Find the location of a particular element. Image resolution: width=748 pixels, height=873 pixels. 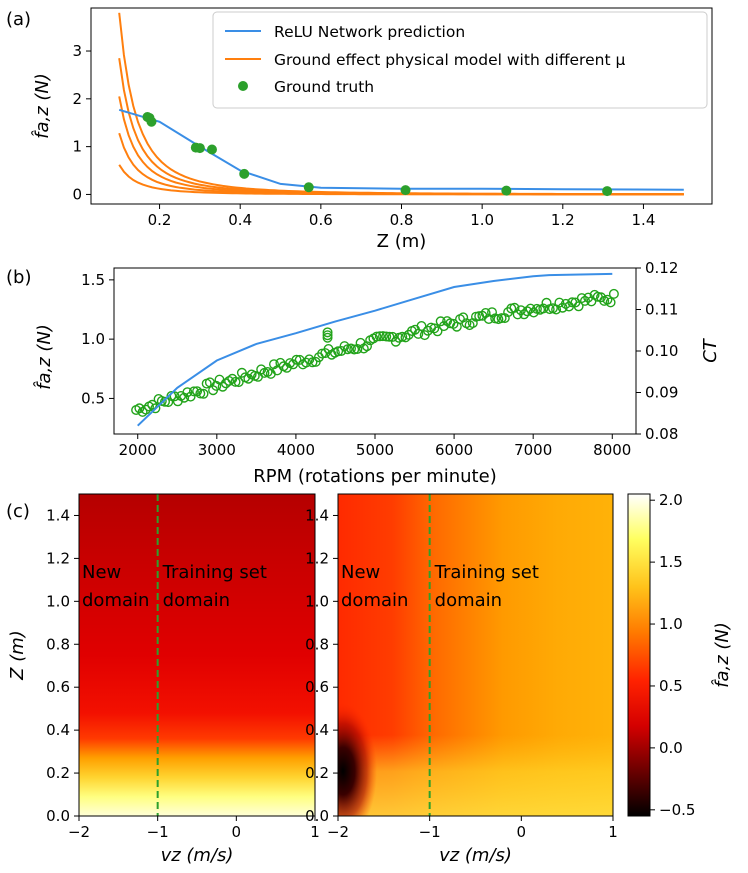

heatmap-left-annot-new-domain: domain is located at coordinates (115, 600).